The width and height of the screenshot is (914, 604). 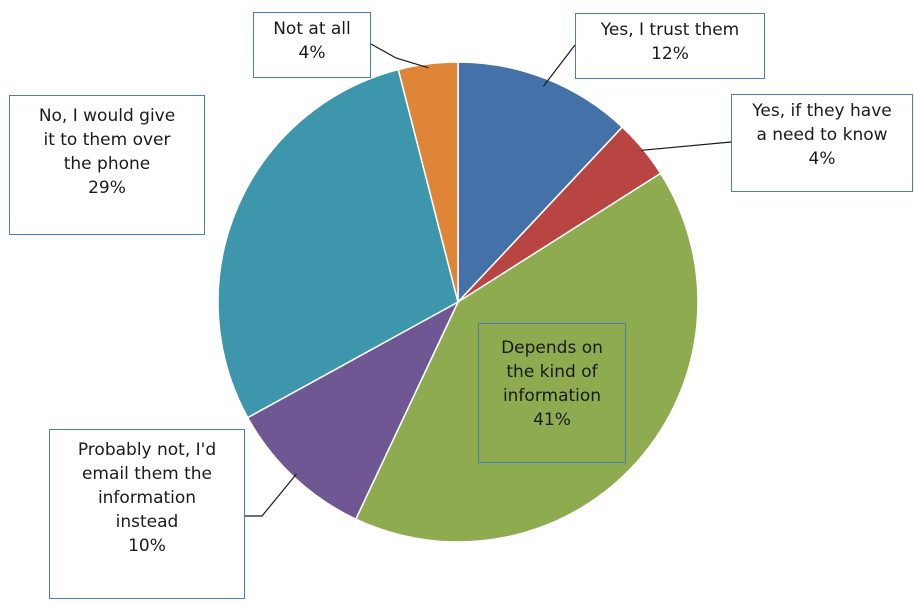 I want to click on data-label-yes-need-to-know: Yes, if they have a need to know 4%, so click(x=822, y=143).